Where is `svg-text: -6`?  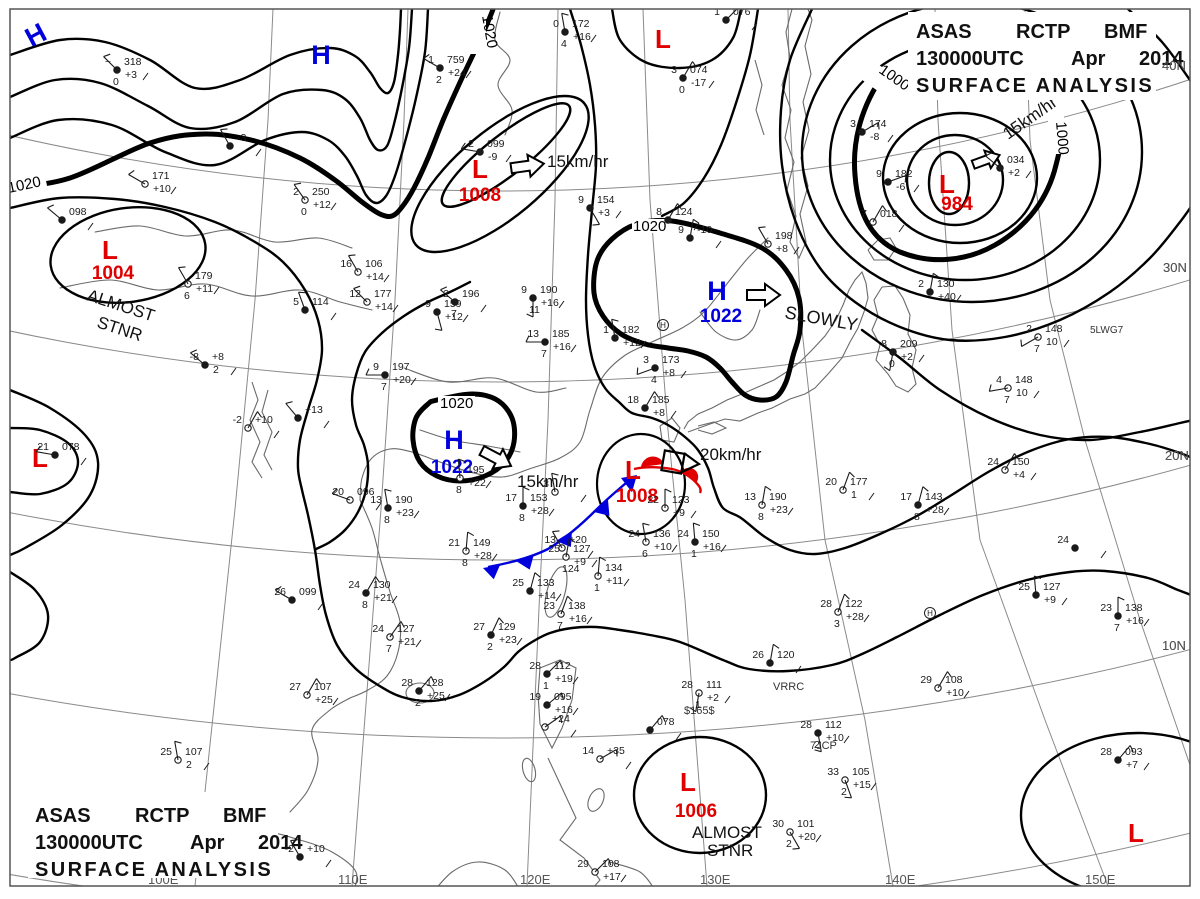
svg-text: -6 is located at coordinates (900, 187).